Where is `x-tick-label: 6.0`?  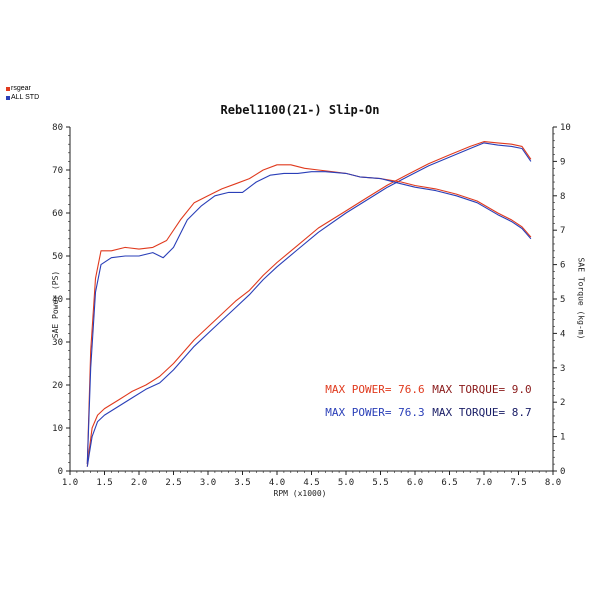
x-tick-label: 6.0 is located at coordinates (415, 483).